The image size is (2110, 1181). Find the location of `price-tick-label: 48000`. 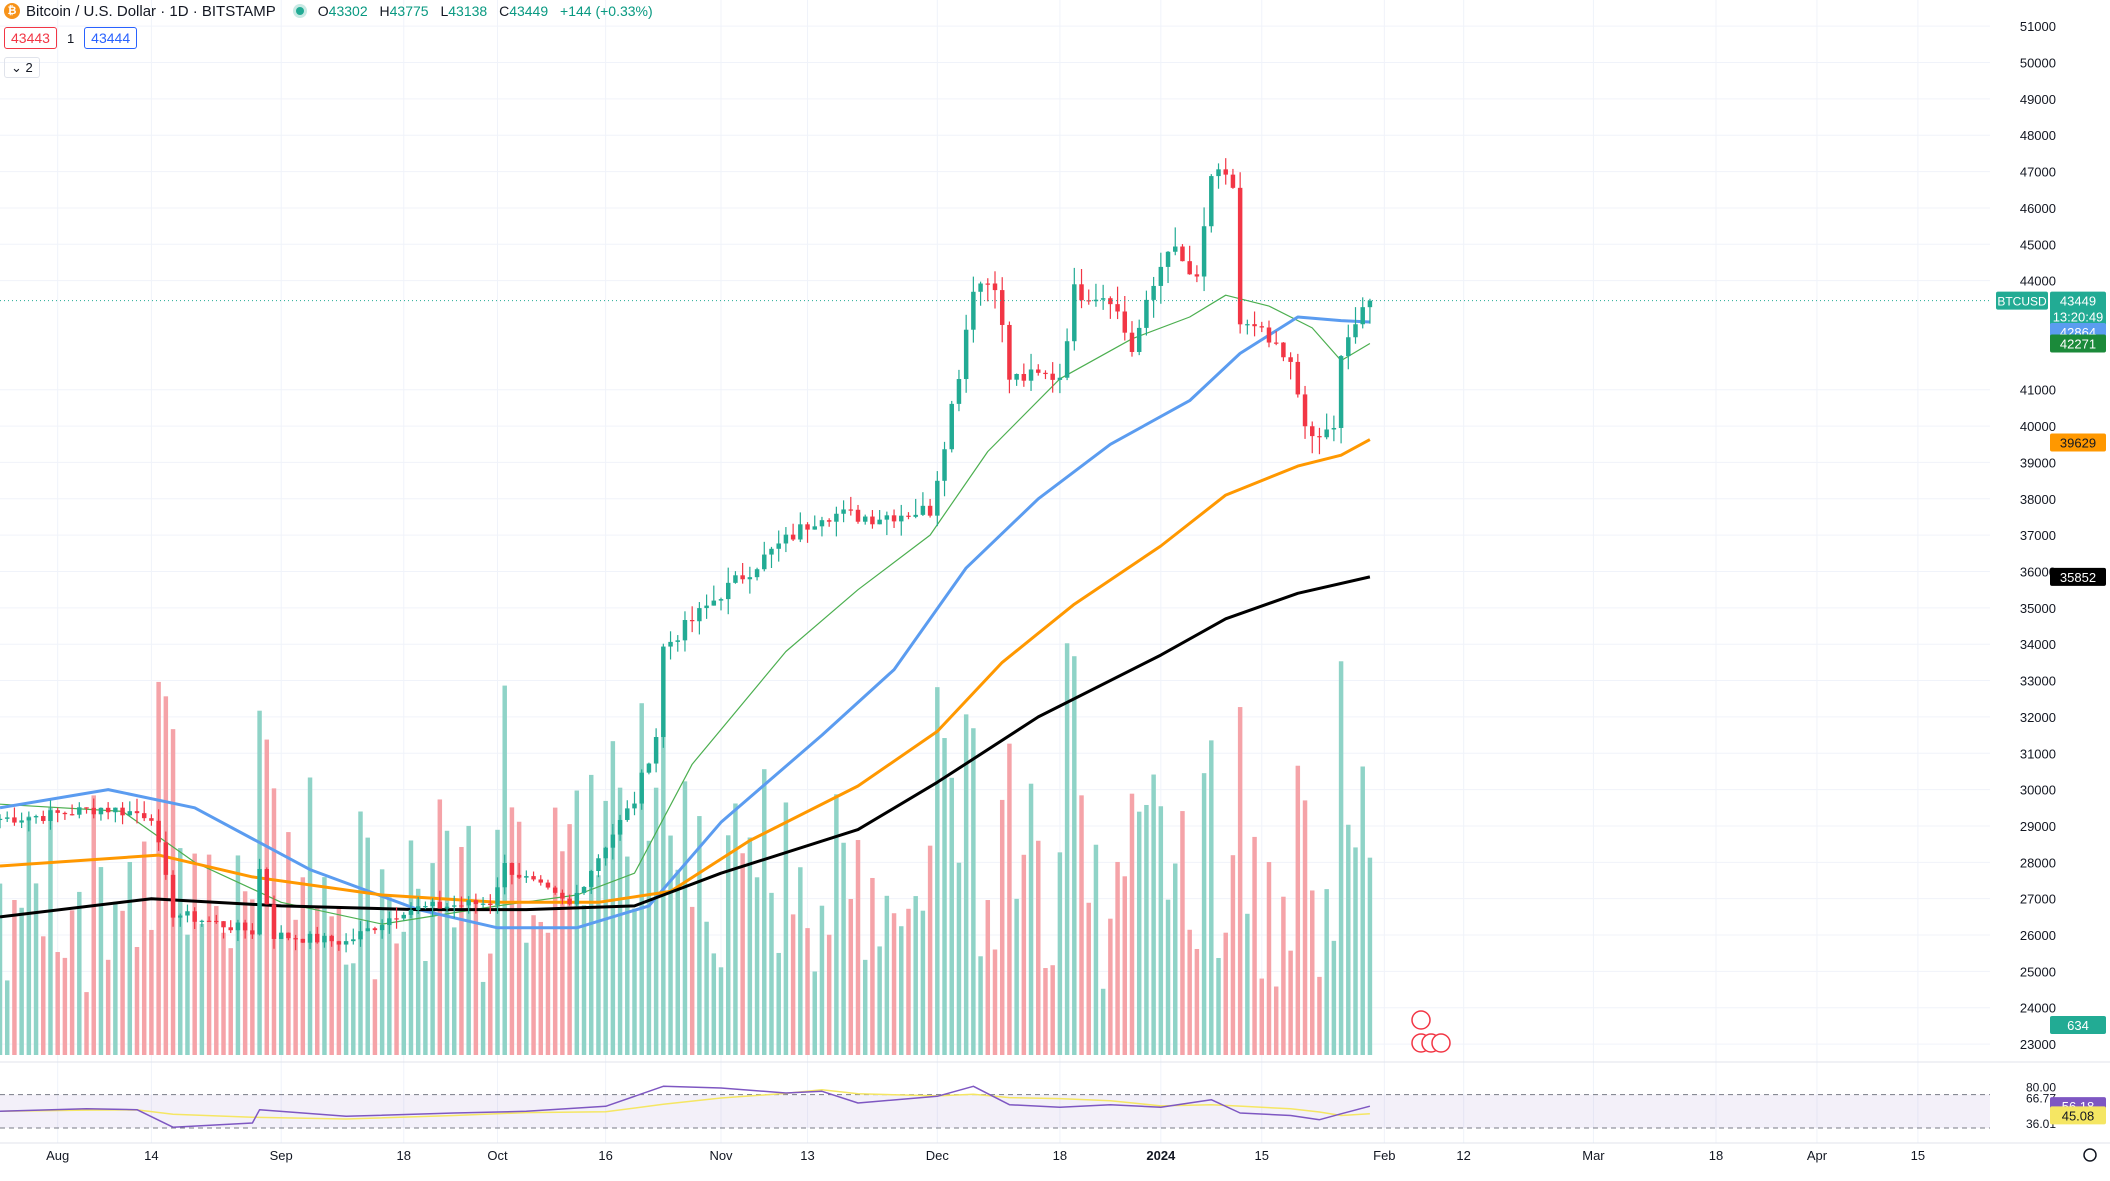

price-tick-label: 48000 is located at coordinates (2038, 135).